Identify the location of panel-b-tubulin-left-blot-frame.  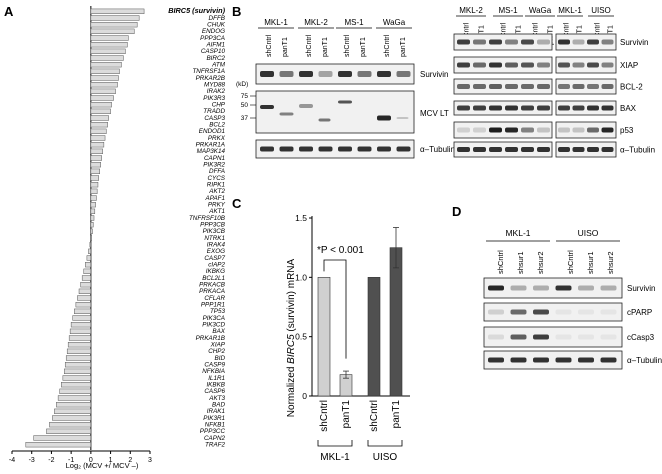
(335, 149).